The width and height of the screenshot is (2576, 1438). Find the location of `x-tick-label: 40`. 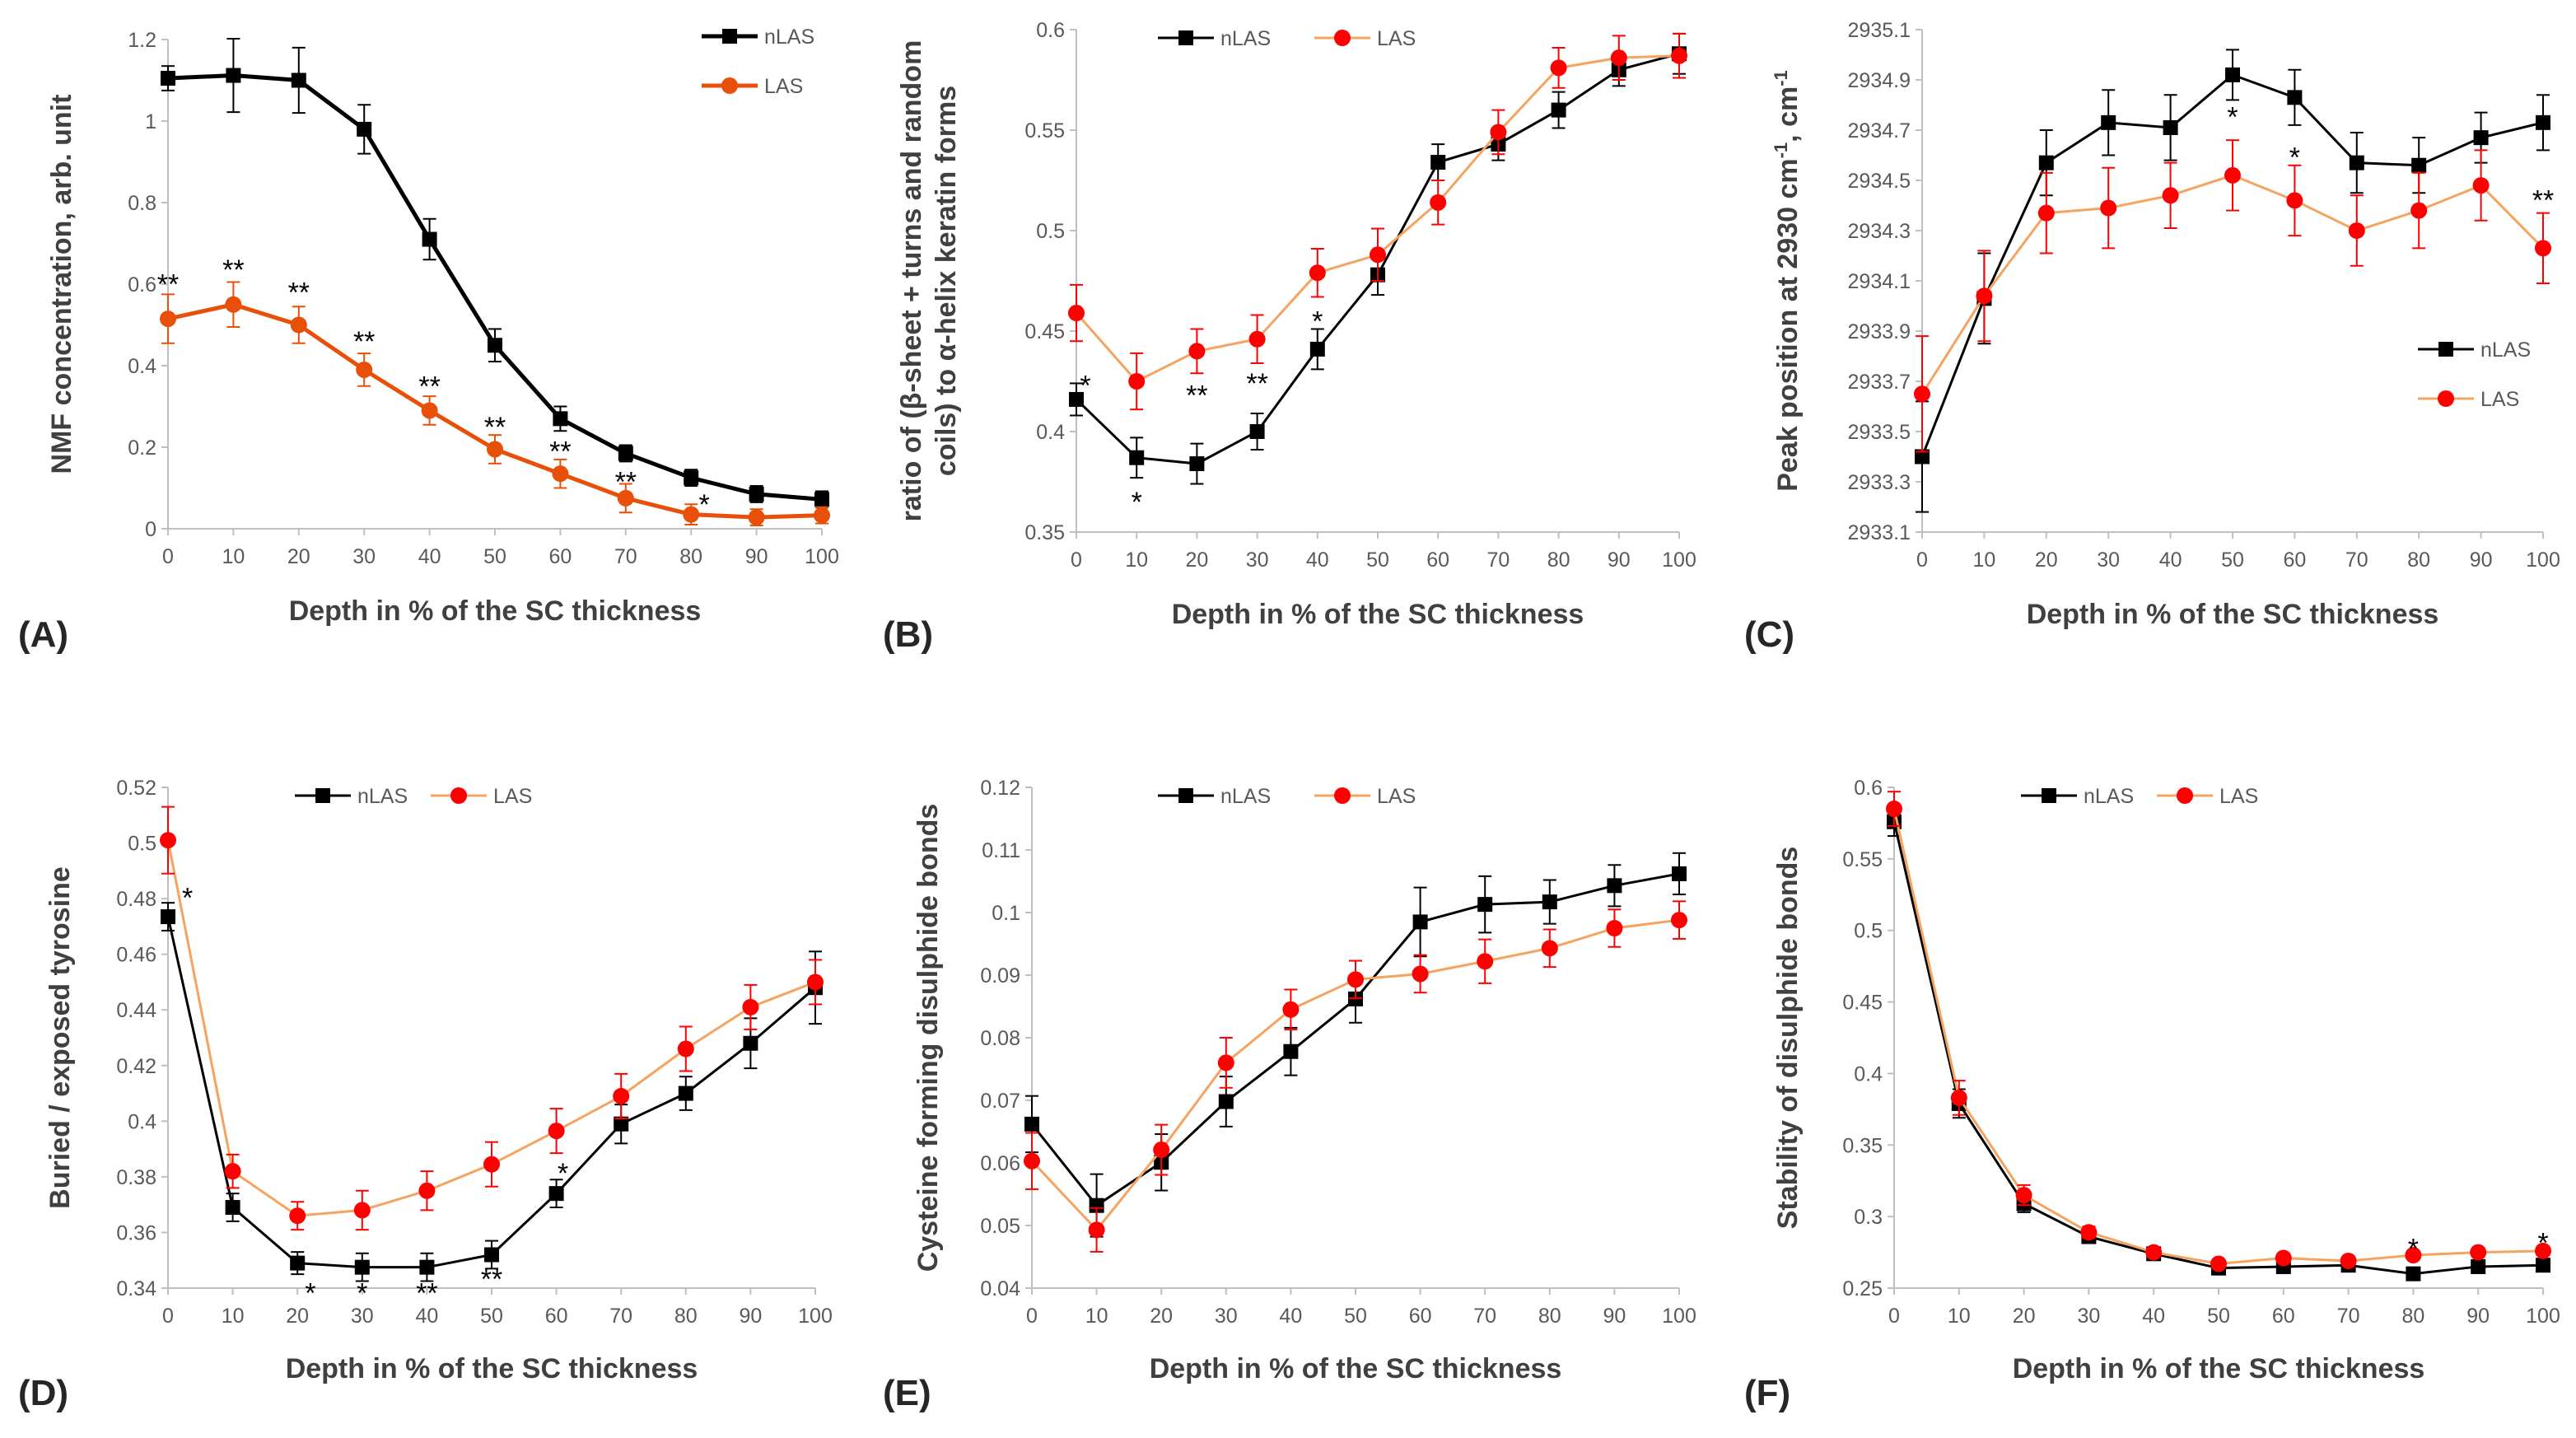

x-tick-label: 40 is located at coordinates (1290, 1316).